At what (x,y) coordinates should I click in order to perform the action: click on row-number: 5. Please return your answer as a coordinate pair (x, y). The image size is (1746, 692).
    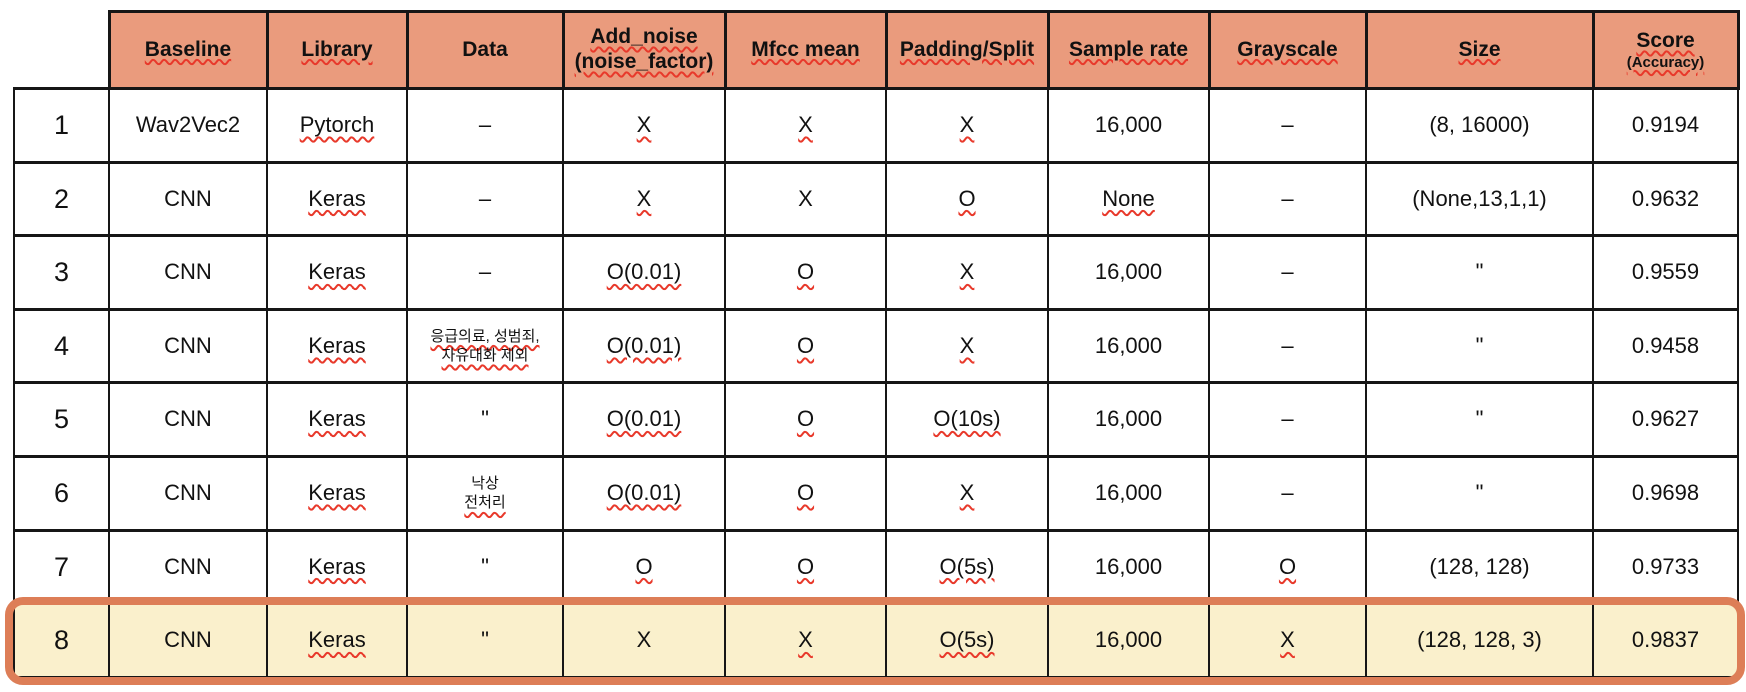
    Looking at the image, I should click on (61, 419).